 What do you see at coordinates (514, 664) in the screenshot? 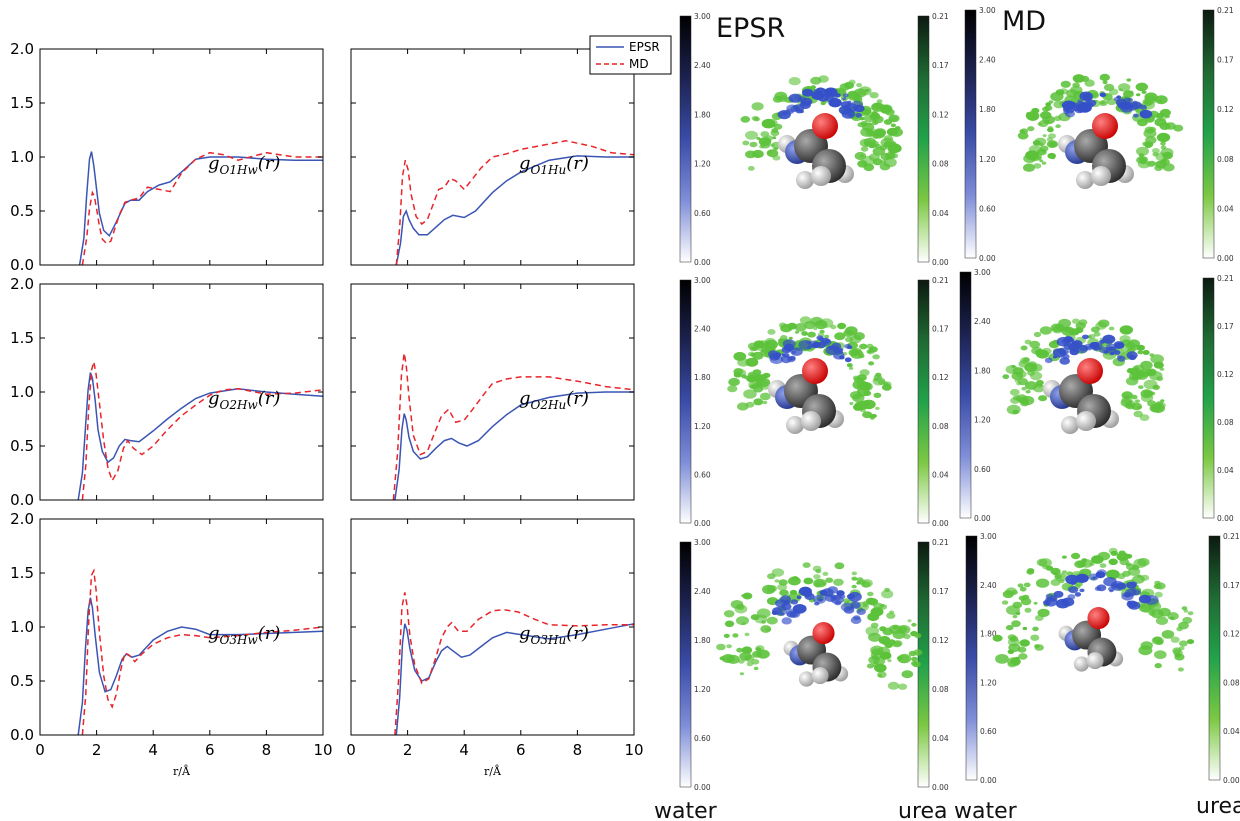
I see `series-line-md` at bounding box center [514, 664].